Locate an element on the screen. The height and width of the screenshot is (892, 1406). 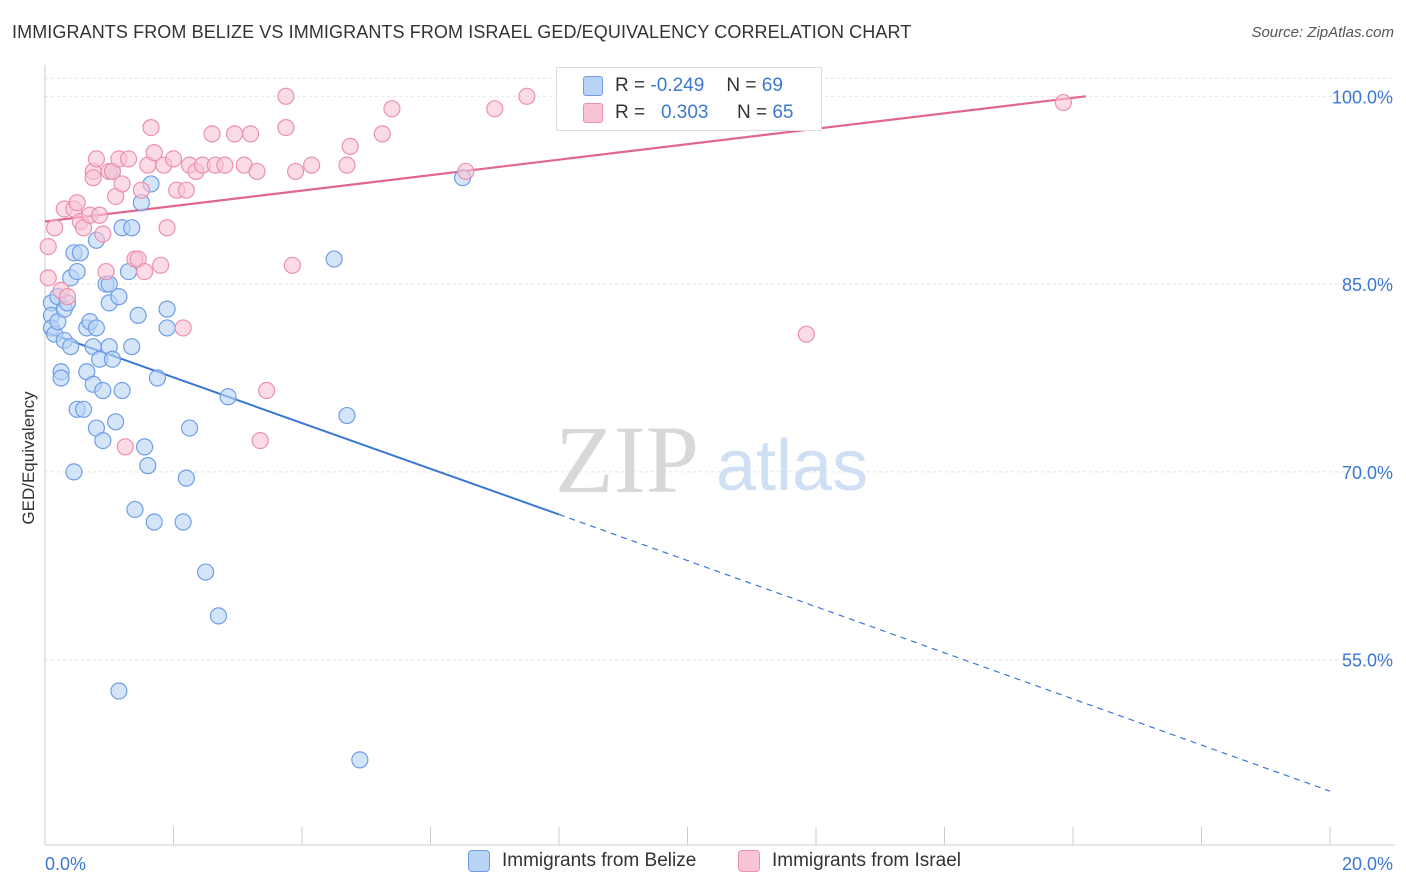
legend-row-israel: R = 0.303 N = 65 is located at coordinates (688, 113).